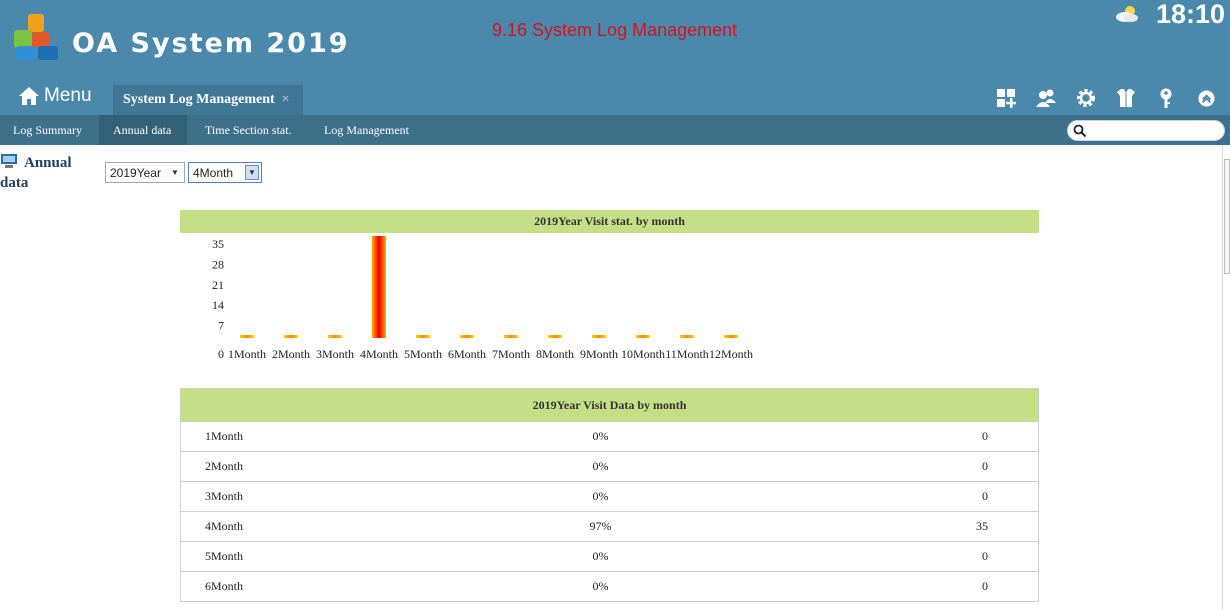 The width and height of the screenshot is (1230, 610). Describe the element at coordinates (1127, 14) in the screenshot. I see `weather-icon` at that location.